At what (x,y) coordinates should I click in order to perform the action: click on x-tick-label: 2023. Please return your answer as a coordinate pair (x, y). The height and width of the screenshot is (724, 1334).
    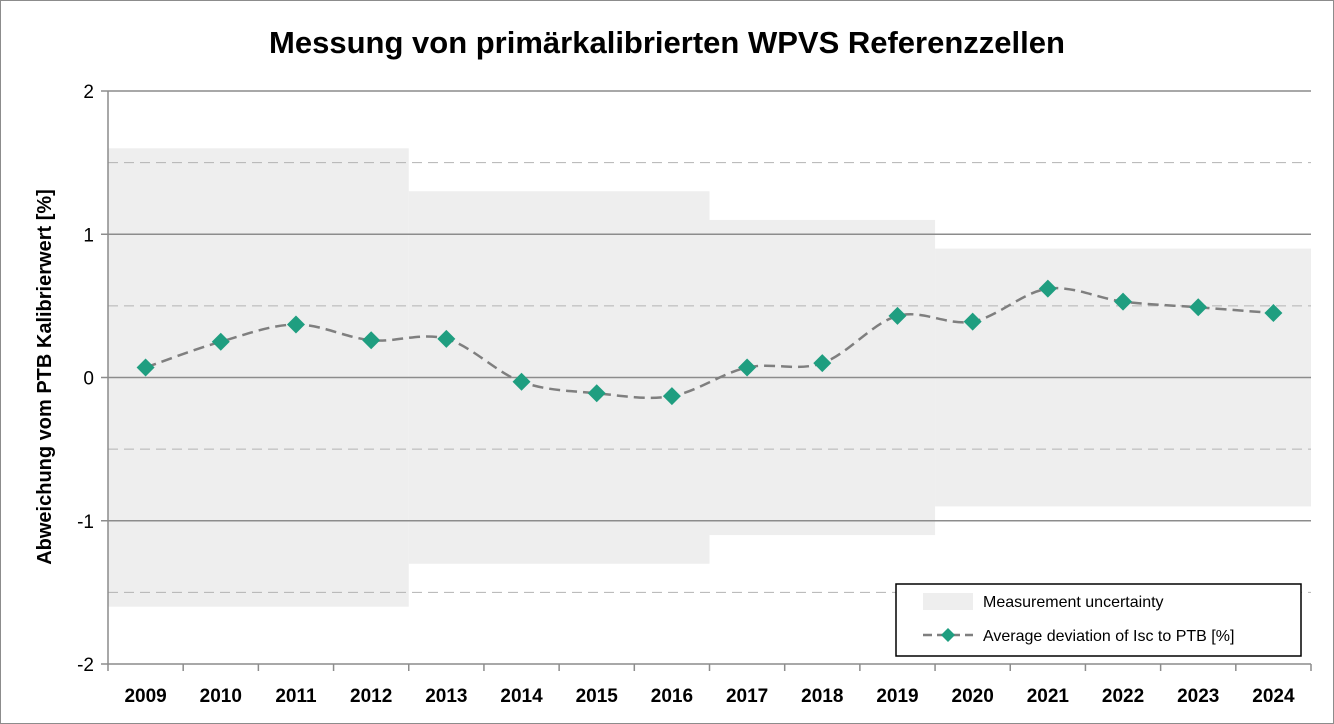
    Looking at the image, I should click on (1198, 696).